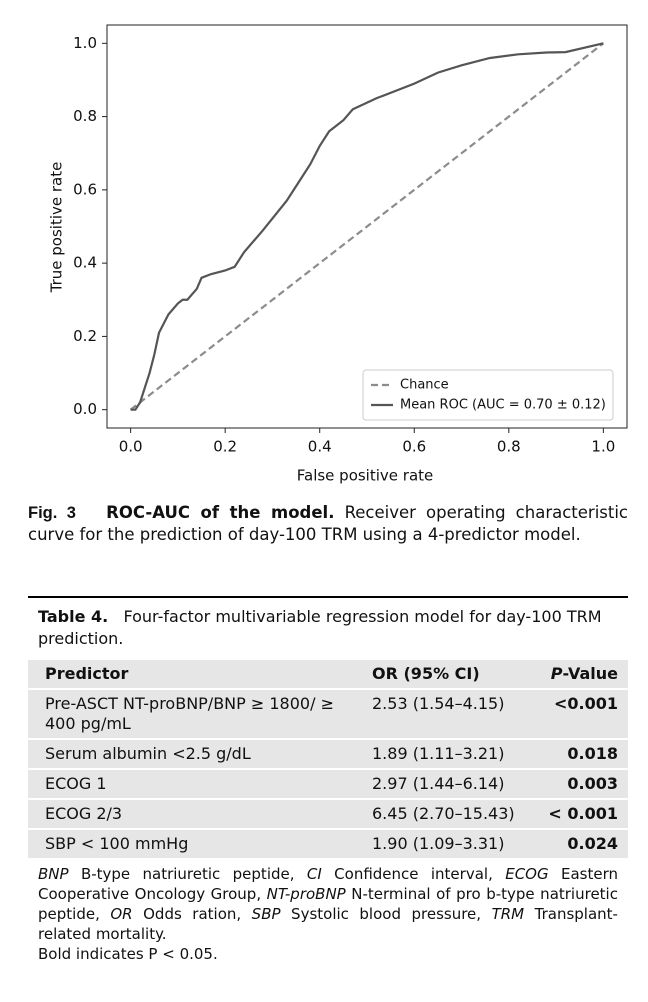  Describe the element at coordinates (413, 874) in the screenshot. I see `abbreviation-definition: Confidence interval,` at that location.